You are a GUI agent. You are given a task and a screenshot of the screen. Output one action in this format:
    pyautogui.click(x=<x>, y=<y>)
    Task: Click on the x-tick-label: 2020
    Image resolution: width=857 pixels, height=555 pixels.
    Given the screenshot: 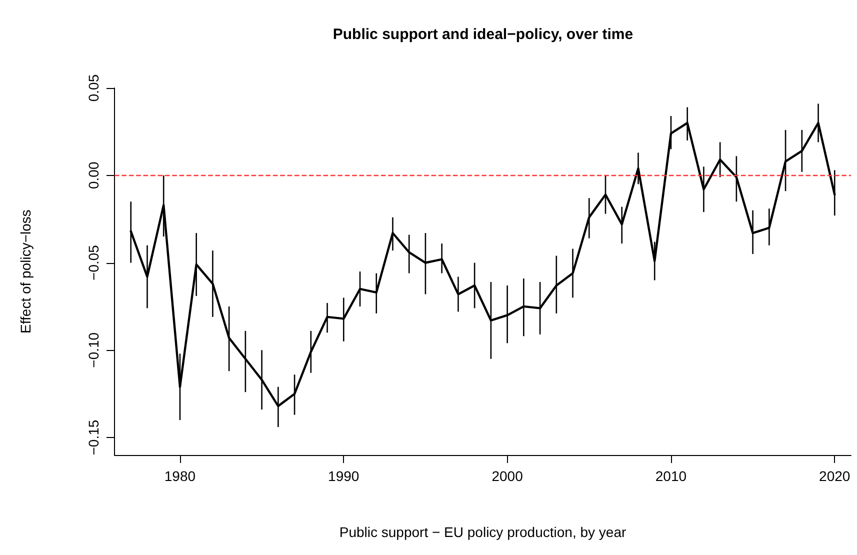 What is the action you would take?
    pyautogui.click(x=834, y=476)
    